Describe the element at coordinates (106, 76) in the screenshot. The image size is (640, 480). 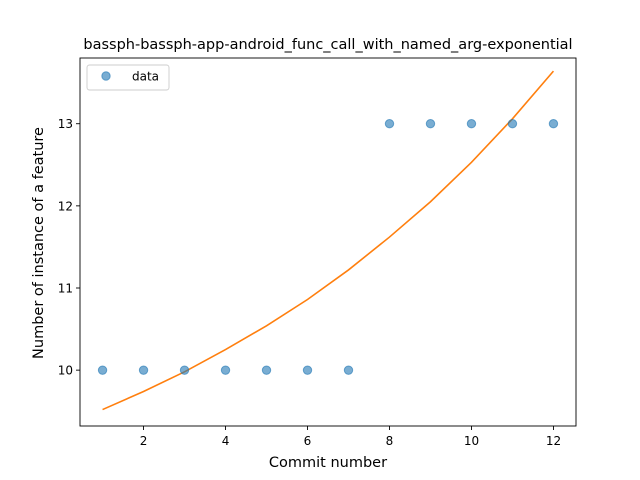
I see `legend-marker` at that location.